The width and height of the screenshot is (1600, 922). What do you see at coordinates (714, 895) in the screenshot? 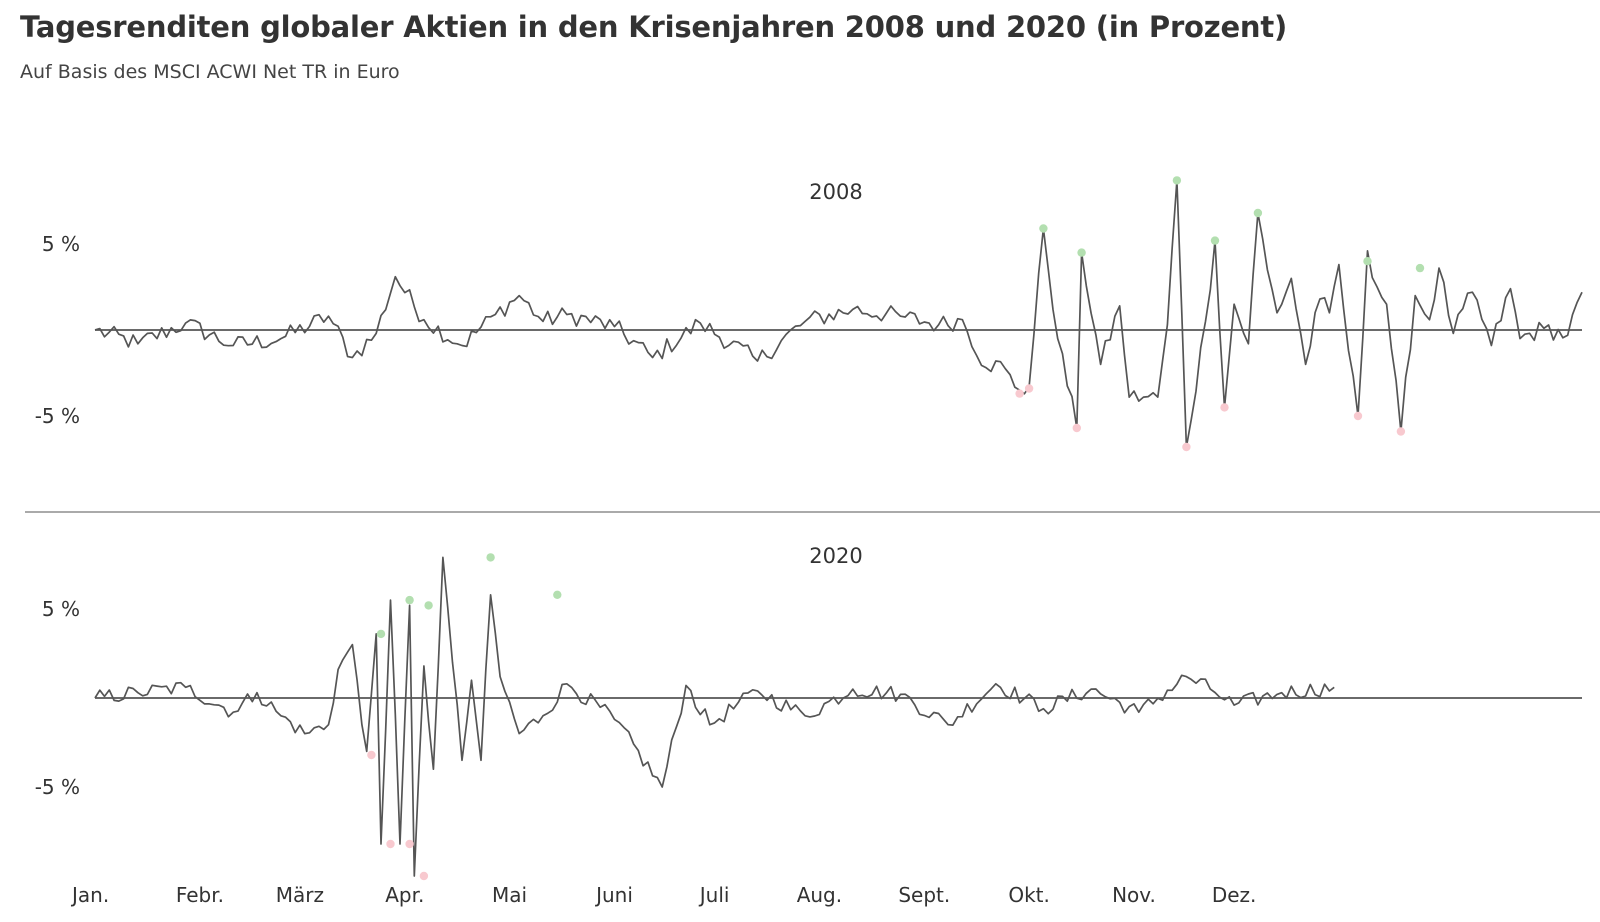
I see `x-tick-label: Juli` at bounding box center [714, 895].